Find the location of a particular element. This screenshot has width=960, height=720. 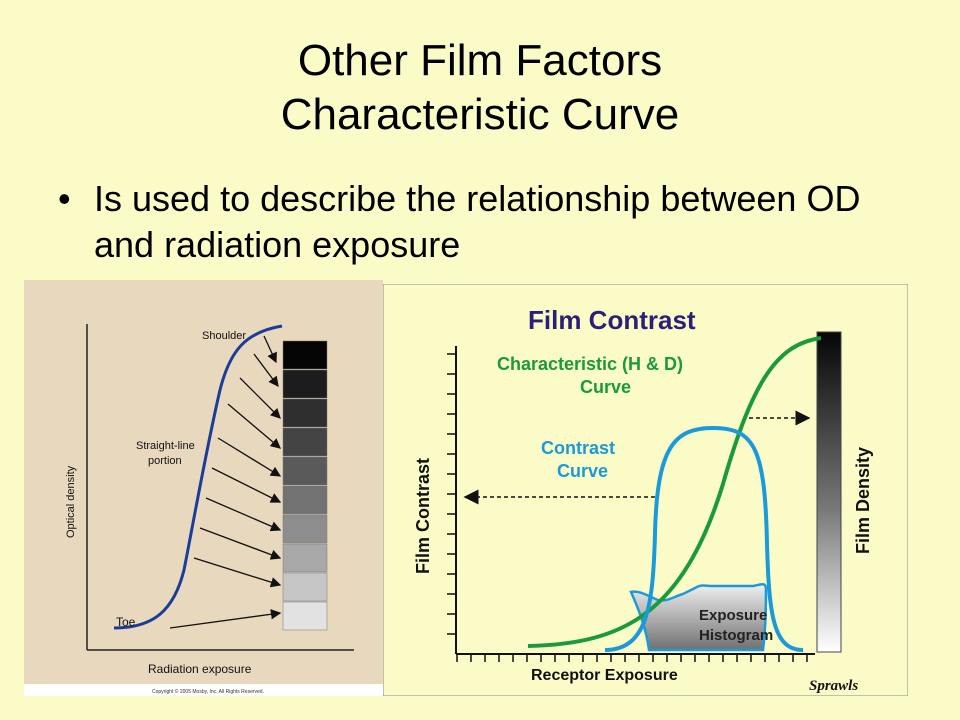

step-tablet is located at coordinates (305, 485).